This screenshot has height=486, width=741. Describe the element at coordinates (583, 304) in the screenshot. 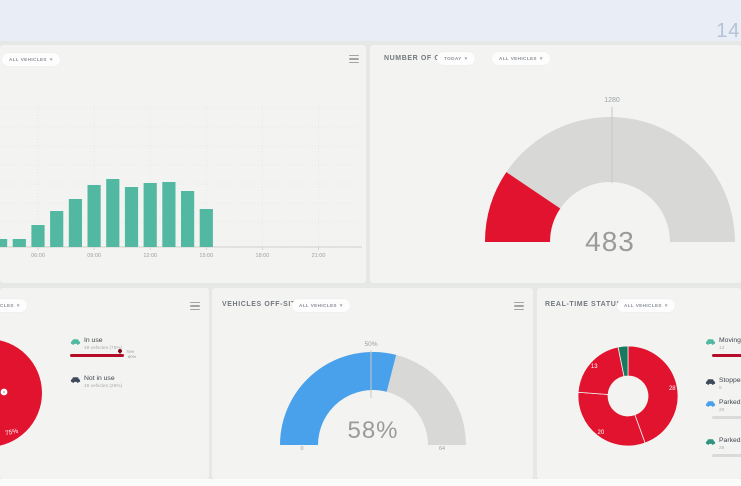

I see `panel-title: REAL-TIME STATUS` at that location.